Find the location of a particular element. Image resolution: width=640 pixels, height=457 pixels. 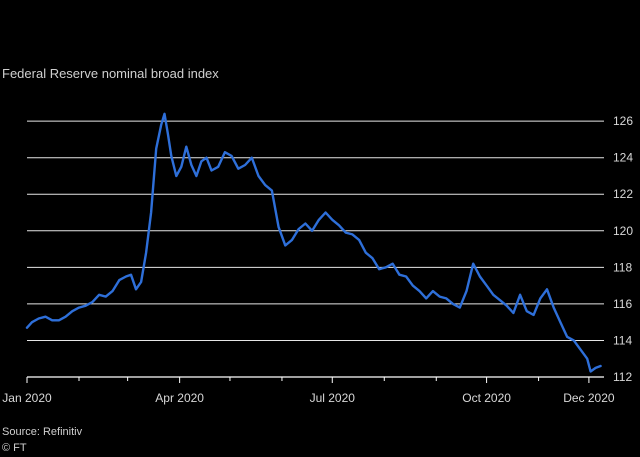

chart-subtitle: Federal Reserve nominal broad index is located at coordinates (110, 73).